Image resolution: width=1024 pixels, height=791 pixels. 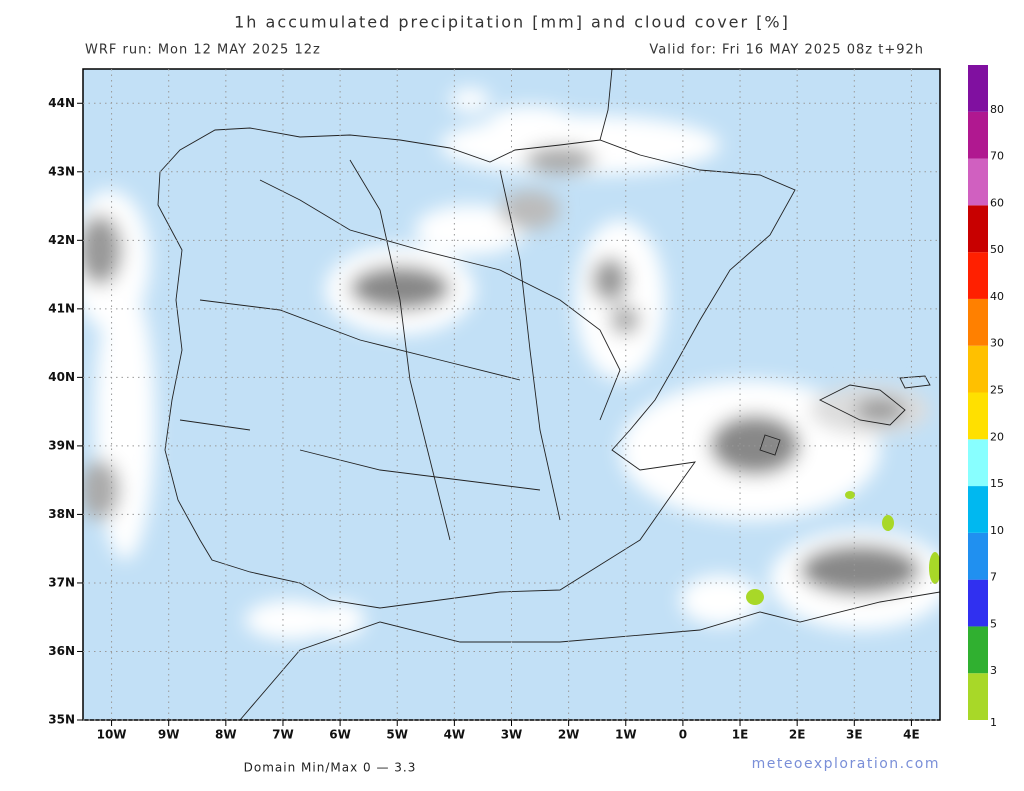 I want to click on lon-tick-label: 4E, so click(x=911, y=735).